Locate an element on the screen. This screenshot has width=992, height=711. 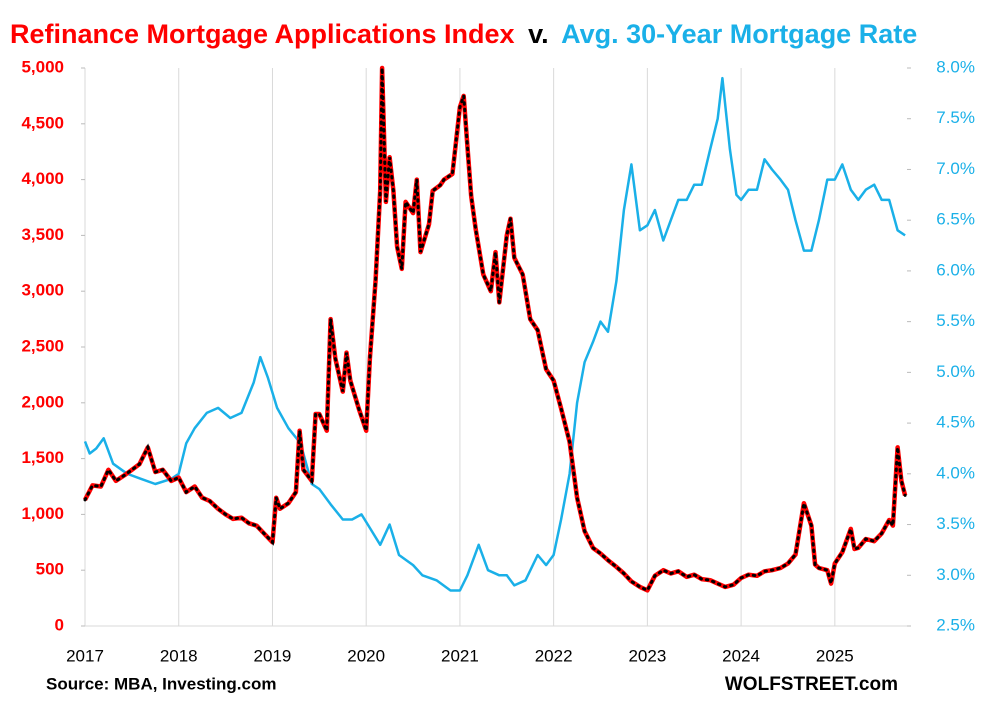
x-tick-label: 2023 is located at coordinates (647, 655).